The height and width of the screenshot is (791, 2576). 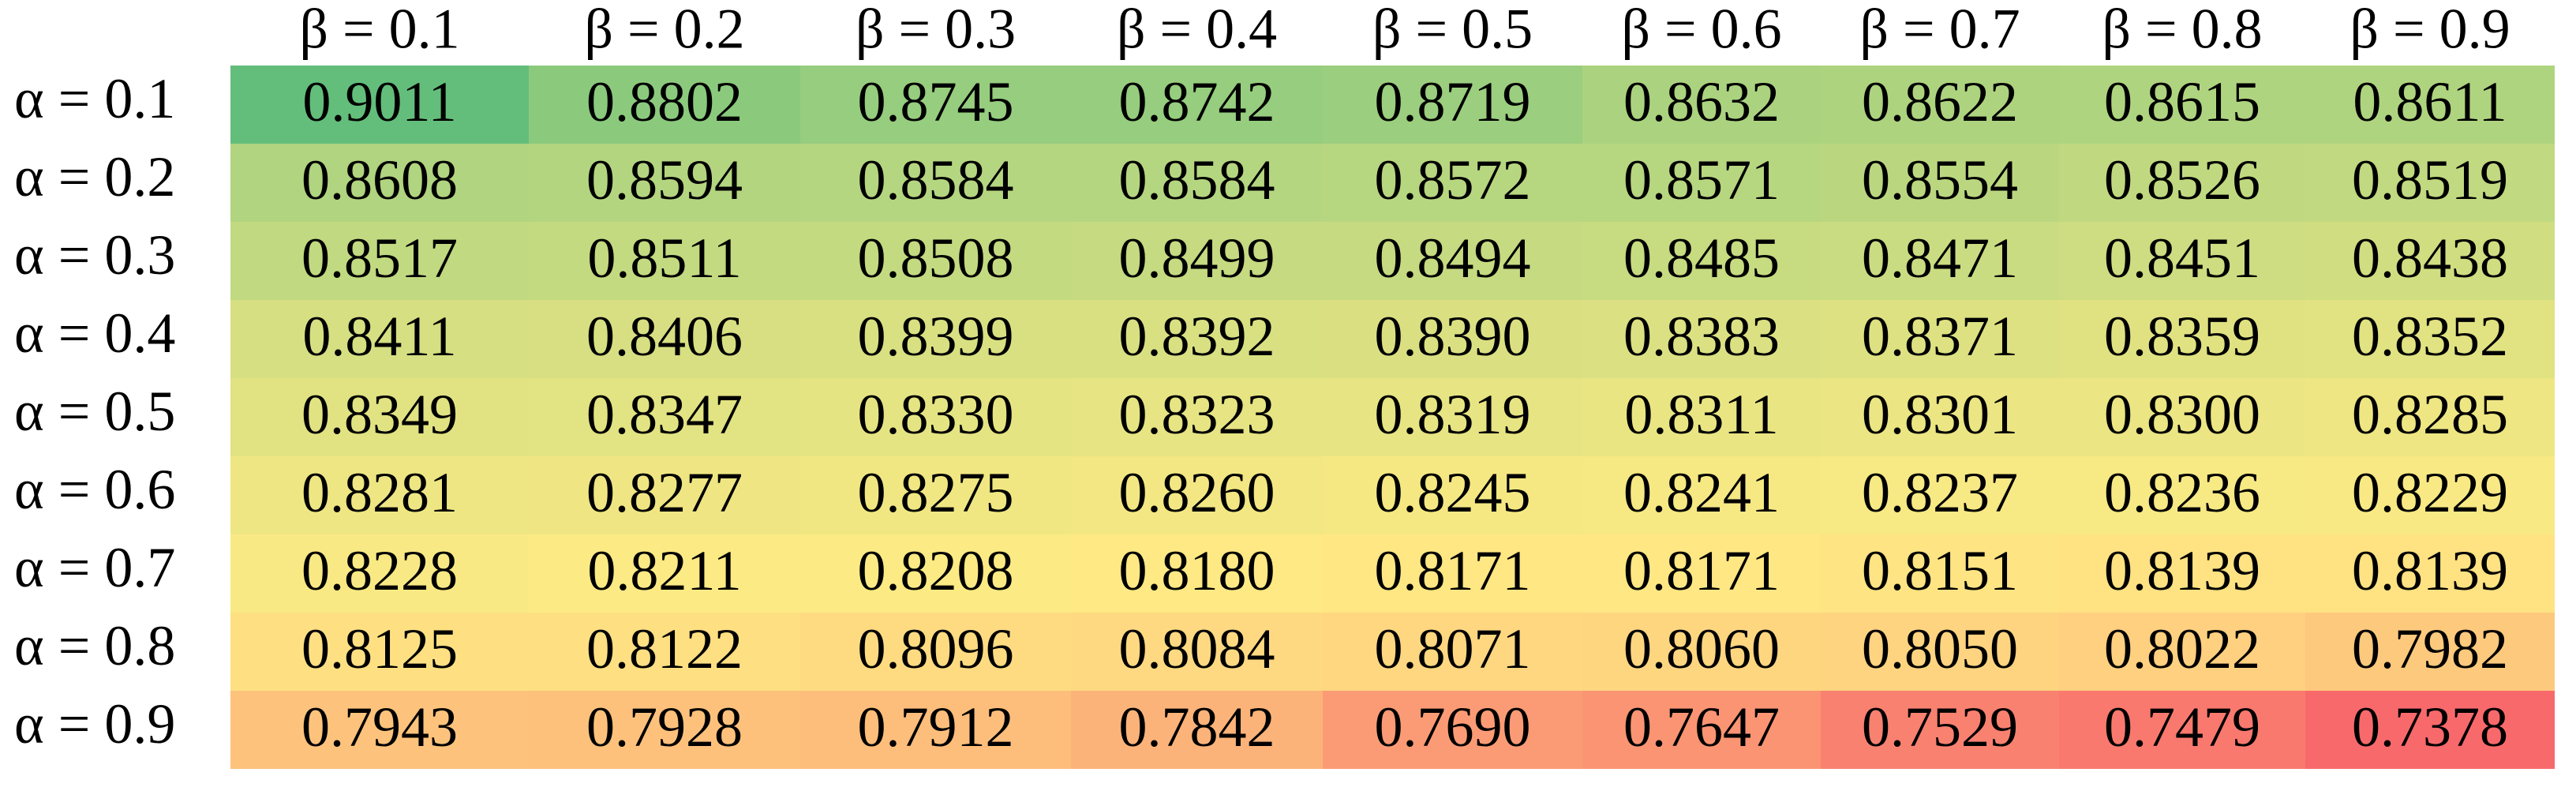 What do you see at coordinates (2182, 101) in the screenshot?
I see `cell-value: 0.8615` at bounding box center [2182, 101].